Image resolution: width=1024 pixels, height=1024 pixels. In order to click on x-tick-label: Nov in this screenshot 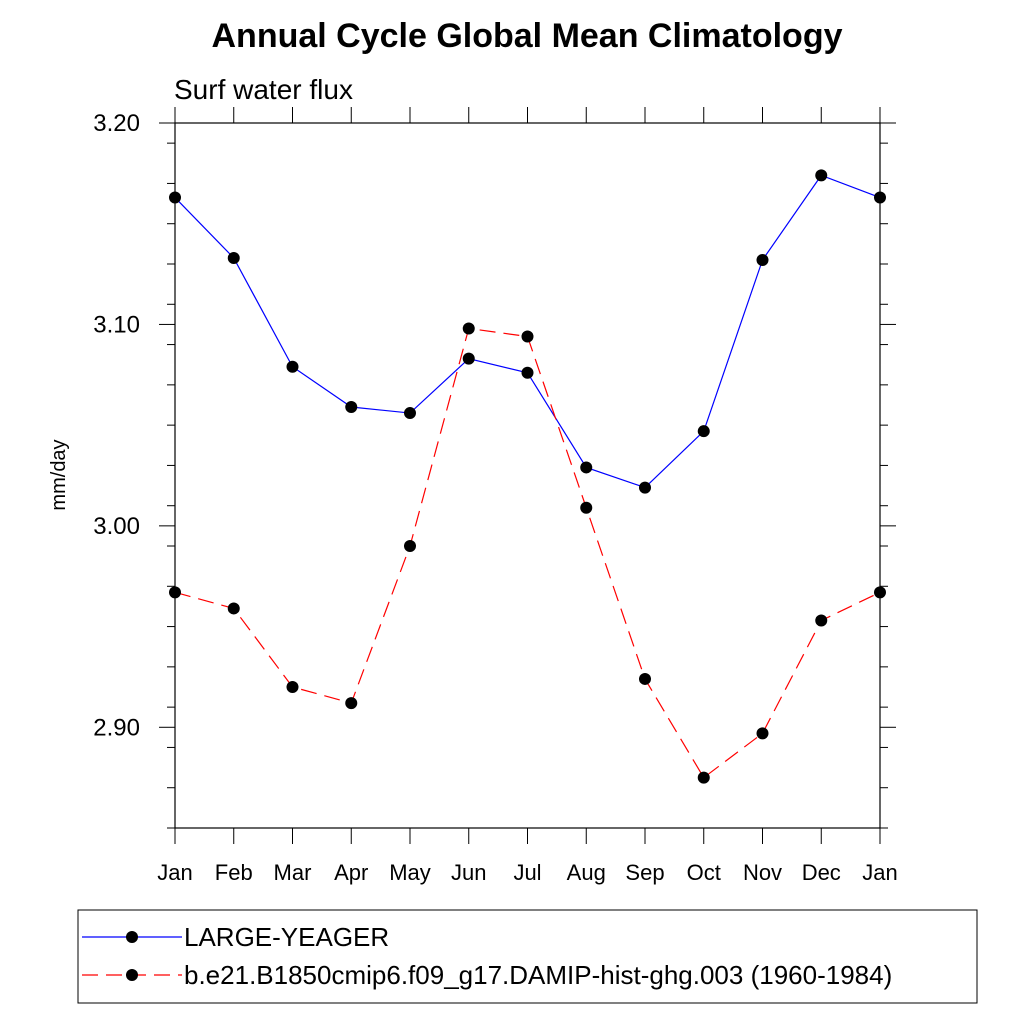, I will do `click(762, 872)`.